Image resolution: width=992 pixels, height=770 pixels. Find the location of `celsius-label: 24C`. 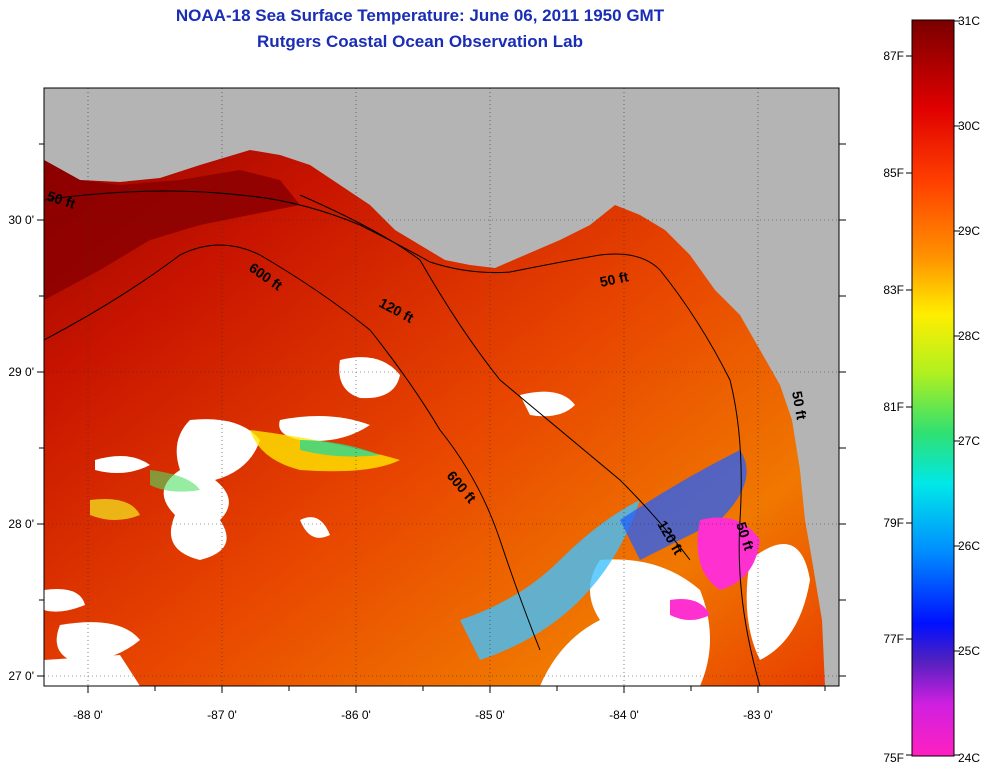

celsius-label: 24C is located at coordinates (969, 758).